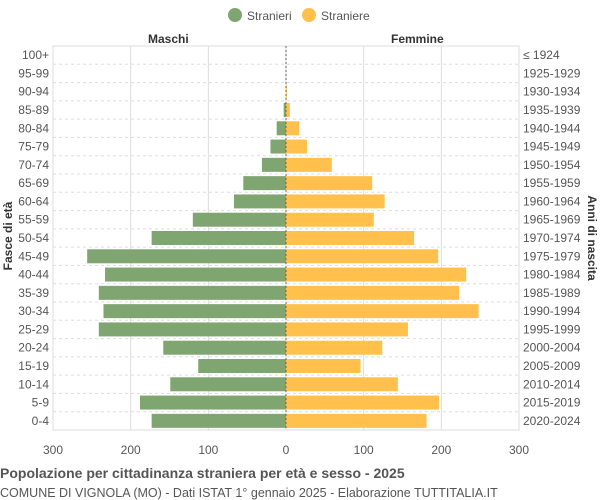 This screenshot has height=500, width=600. I want to click on legend: Stranieri Straniere, so click(299, 15).